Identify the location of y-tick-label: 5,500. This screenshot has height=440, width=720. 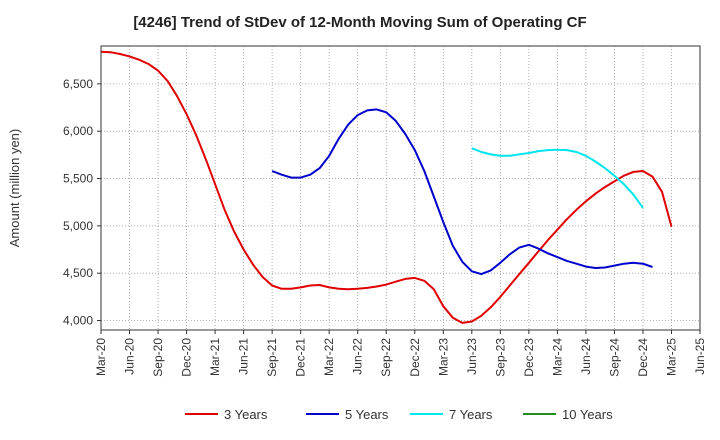
(78, 179).